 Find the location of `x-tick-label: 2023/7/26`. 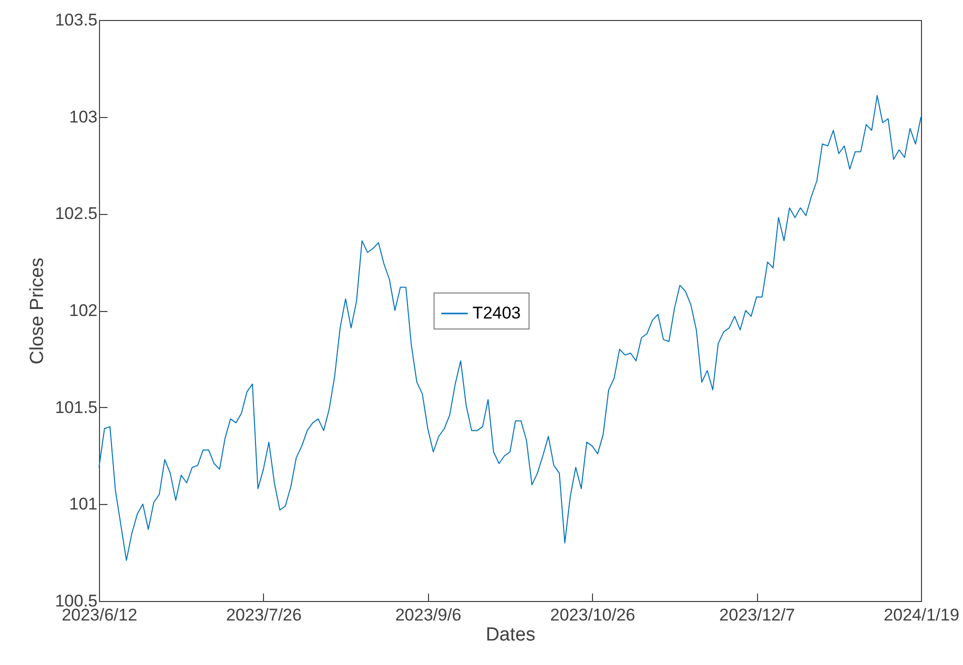

x-tick-label: 2023/7/26 is located at coordinates (264, 615).